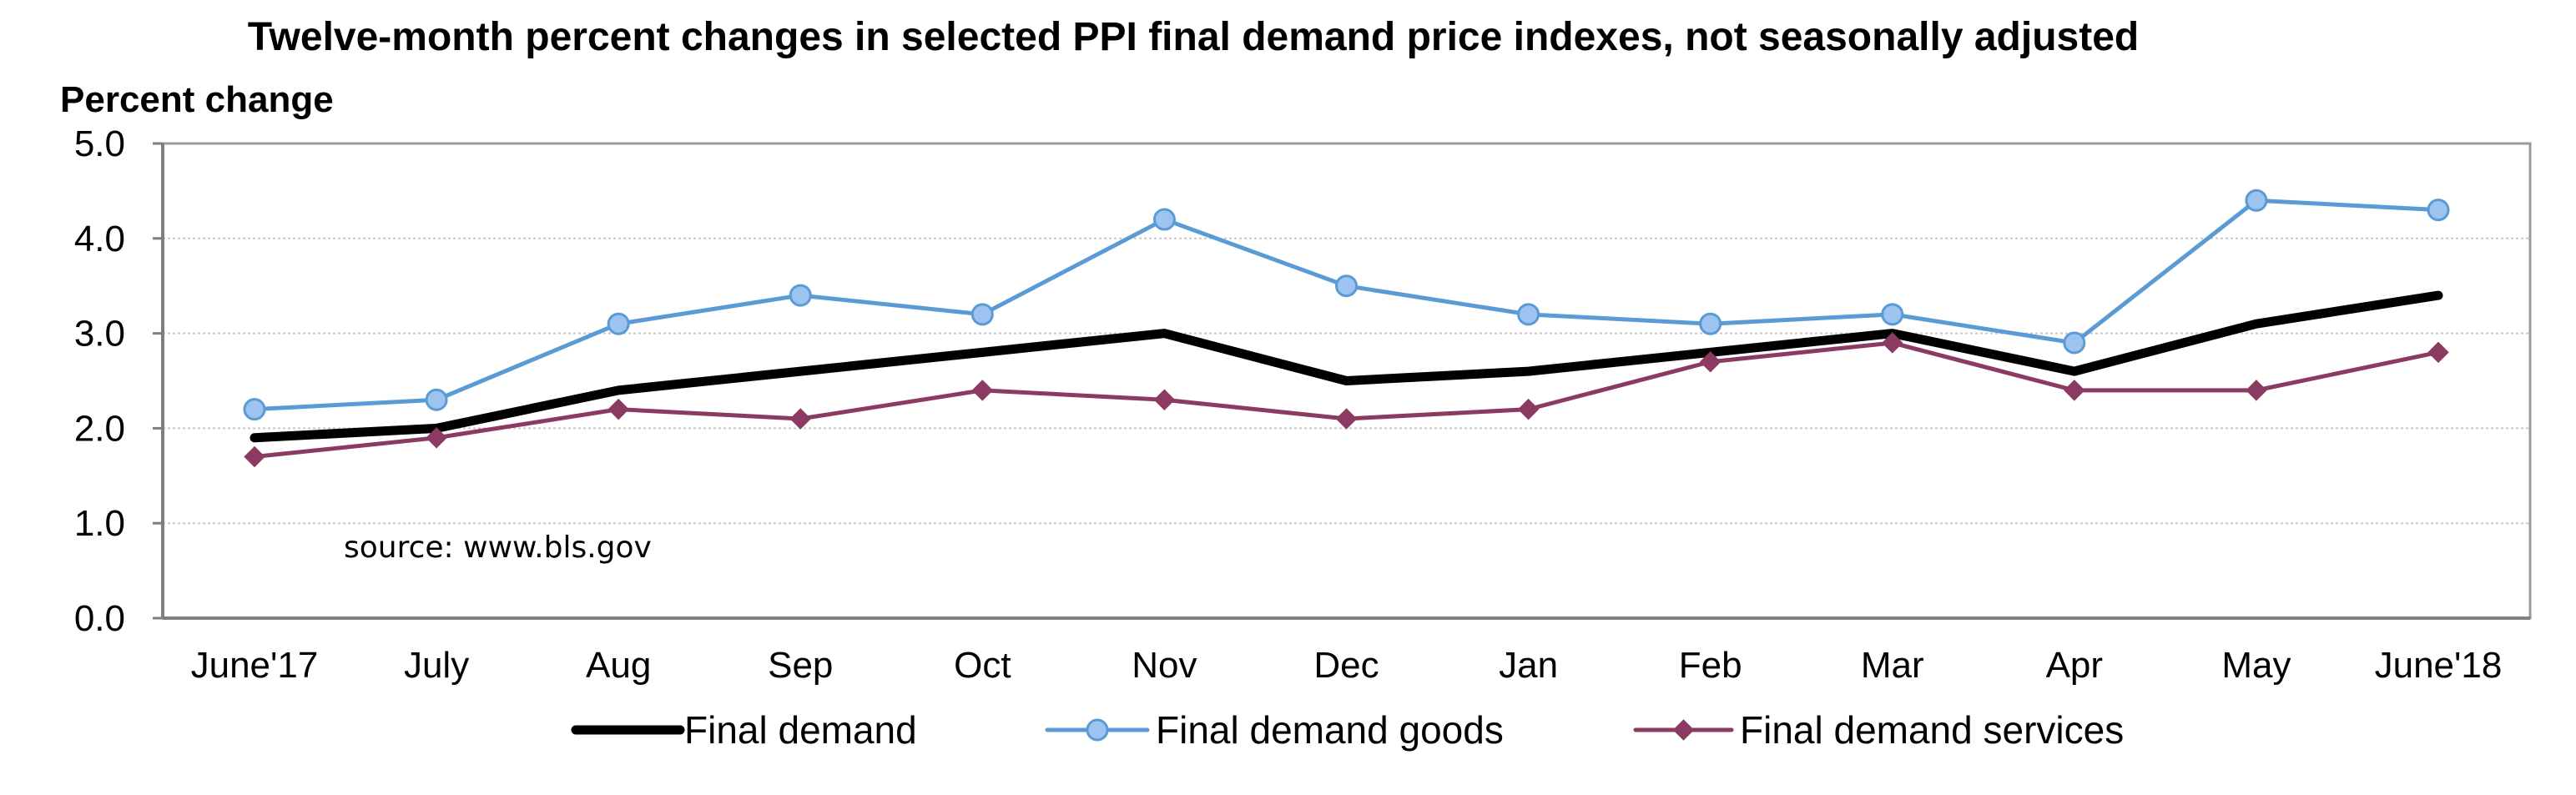 The width and height of the screenshot is (2576, 795). What do you see at coordinates (982, 665) in the screenshot?
I see `x-tick-label: Oct` at bounding box center [982, 665].